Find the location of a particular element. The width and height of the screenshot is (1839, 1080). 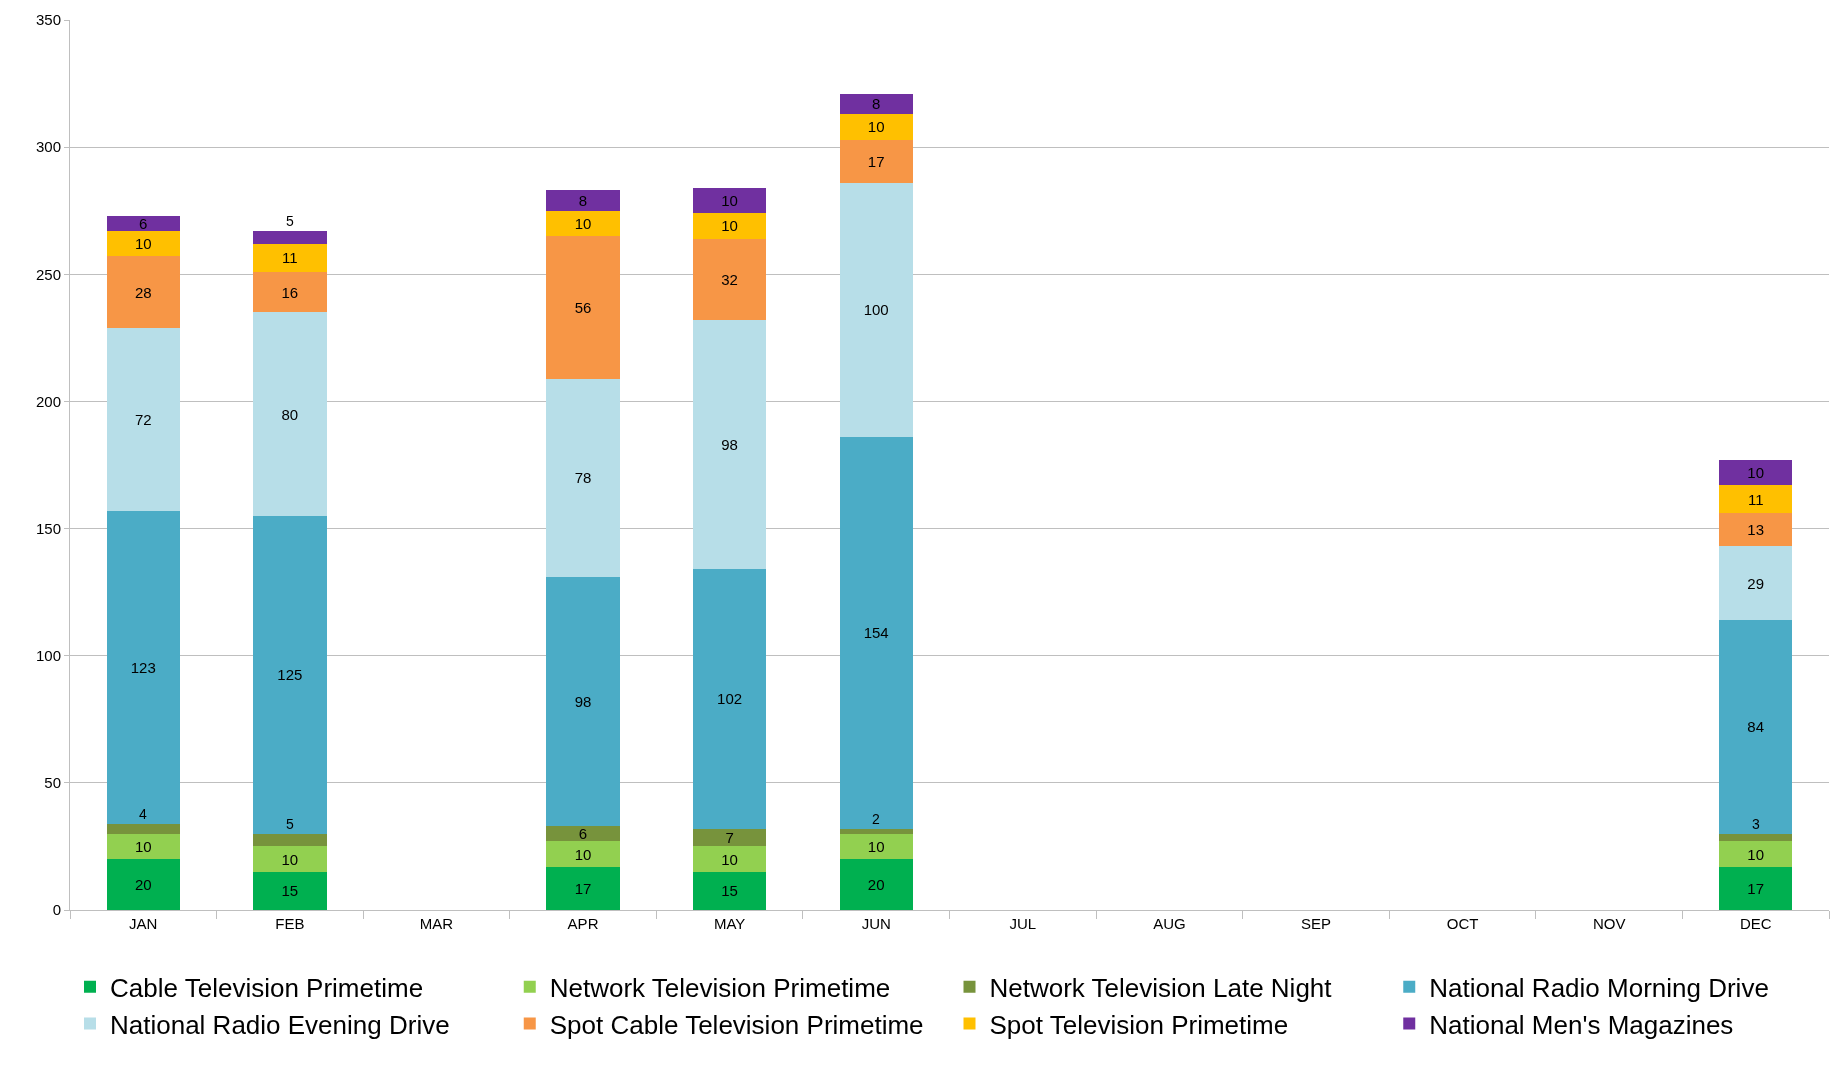

data-label: 2 is located at coordinates (876, 819).